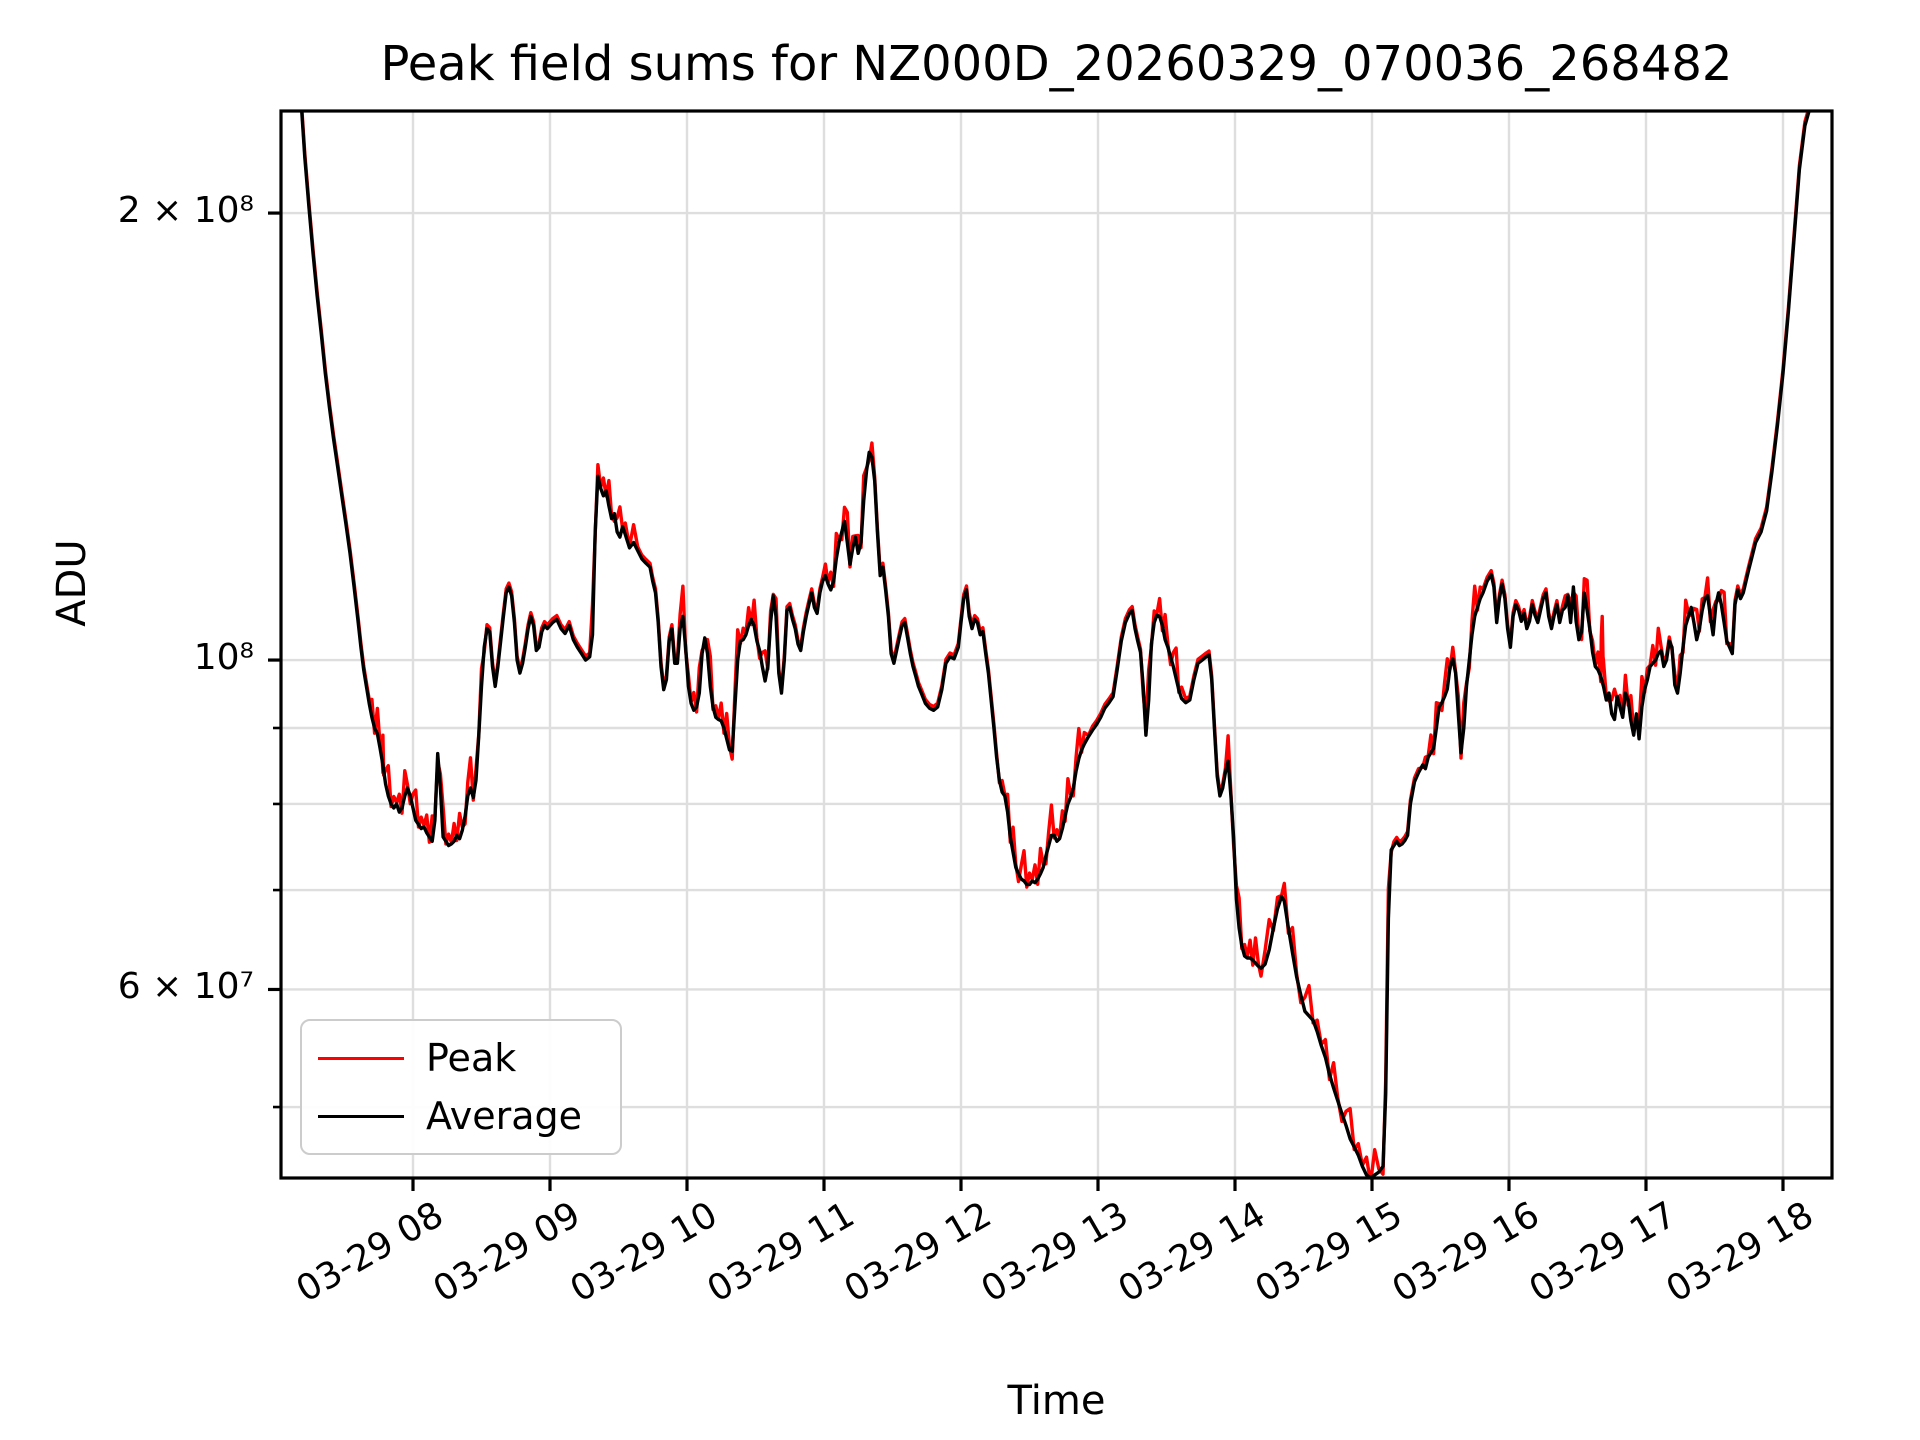  I want to click on legend: Peak Average, so click(461, 1087).